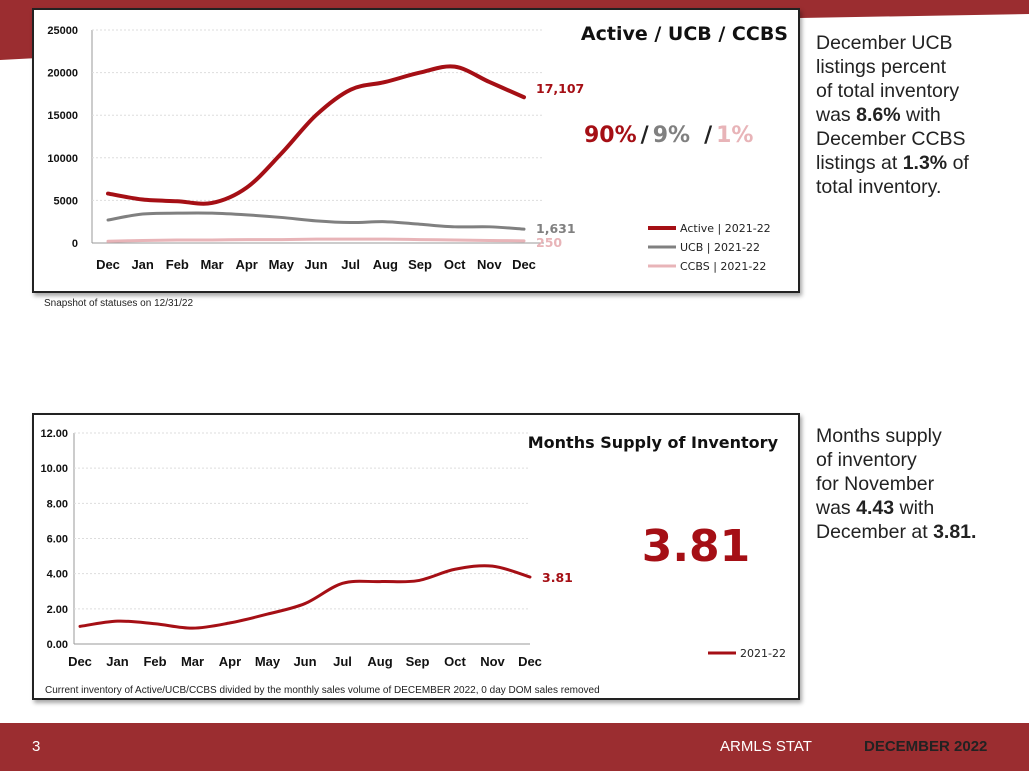 This screenshot has width=1029, height=771. What do you see at coordinates (54, 469) in the screenshot?
I see `y-tick-label: 10.00` at bounding box center [54, 469].